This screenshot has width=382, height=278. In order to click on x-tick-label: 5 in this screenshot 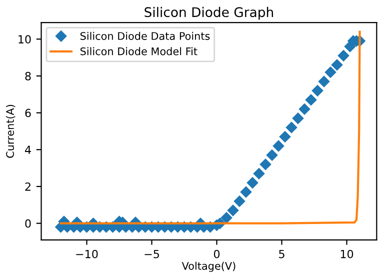, I will do `click(281, 254)`.